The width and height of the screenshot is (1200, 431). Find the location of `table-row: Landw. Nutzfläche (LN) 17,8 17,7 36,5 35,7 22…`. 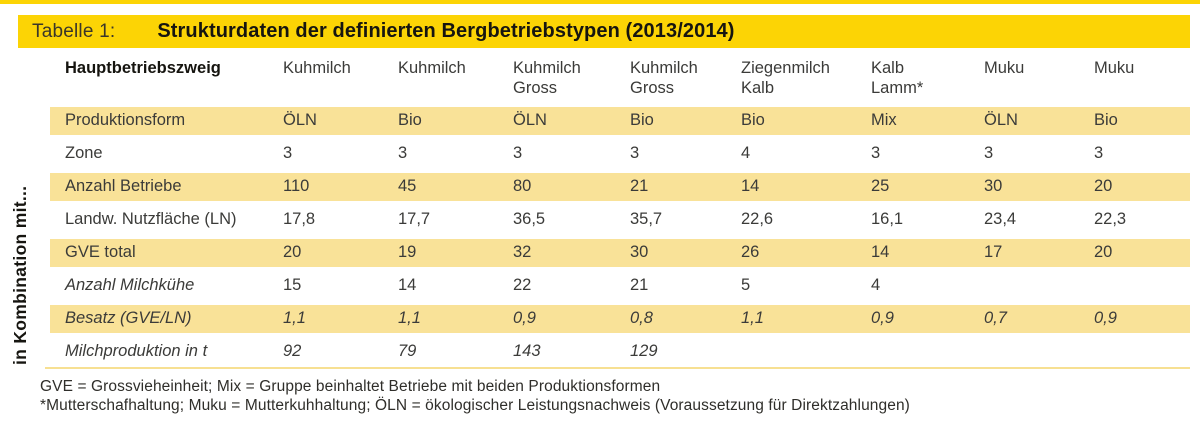

table-row: Landw. Nutzfläche (LN) 17,8 17,7 36,5 35,7 22… is located at coordinates (620, 219).